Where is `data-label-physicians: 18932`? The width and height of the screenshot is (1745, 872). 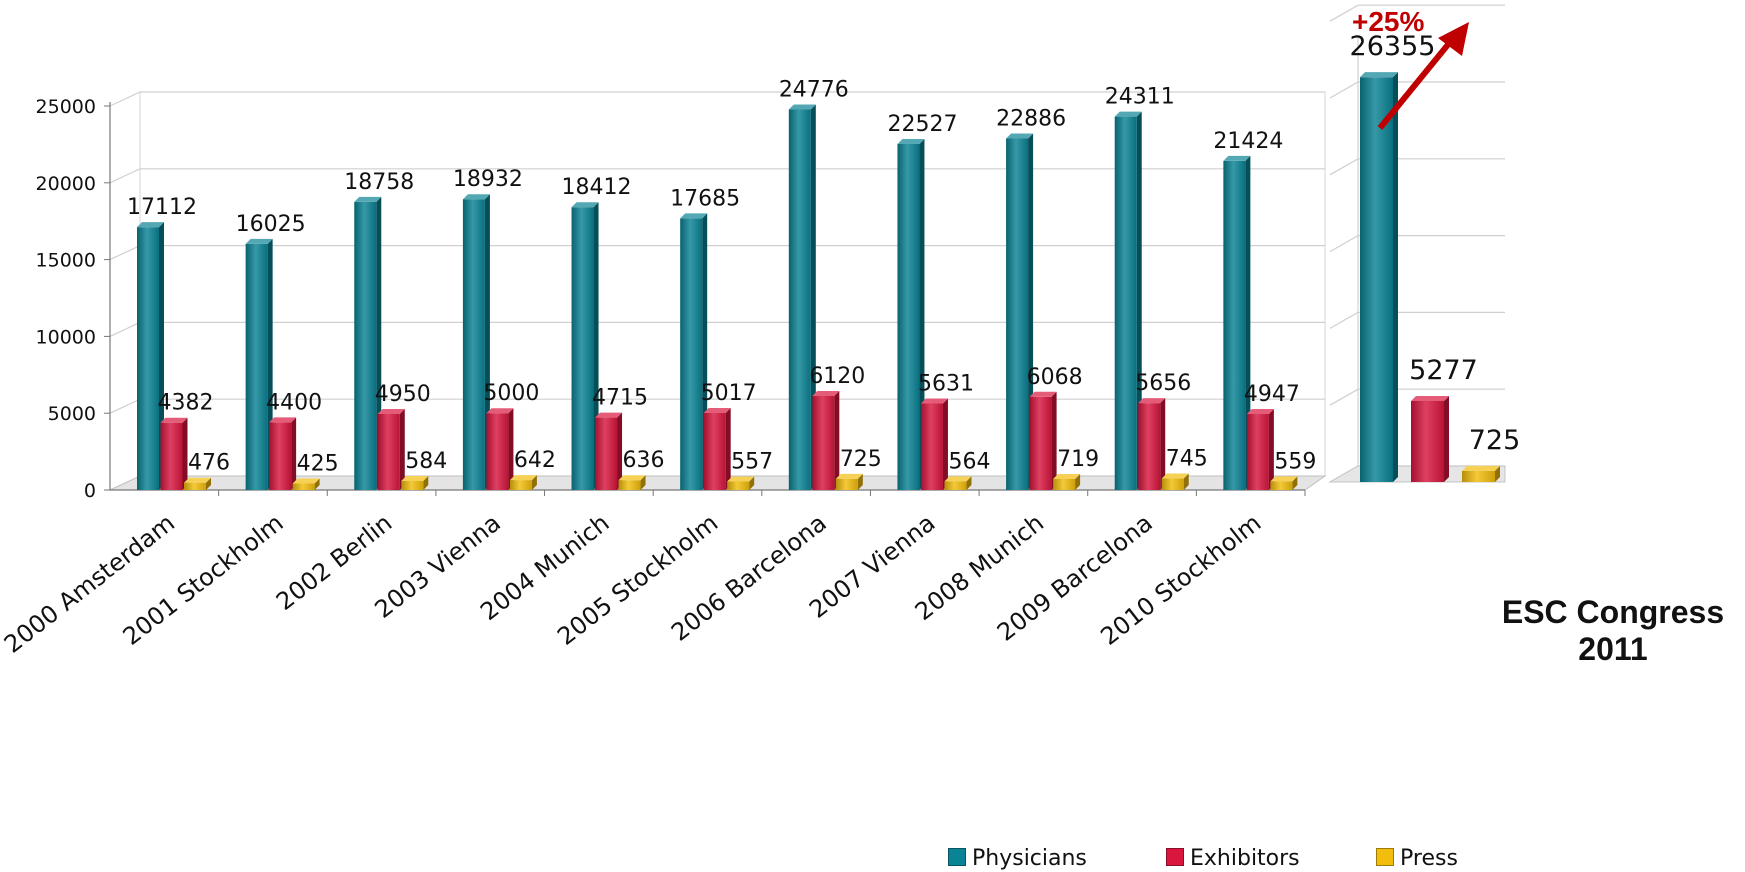
data-label-physicians: 18932 is located at coordinates (488, 179).